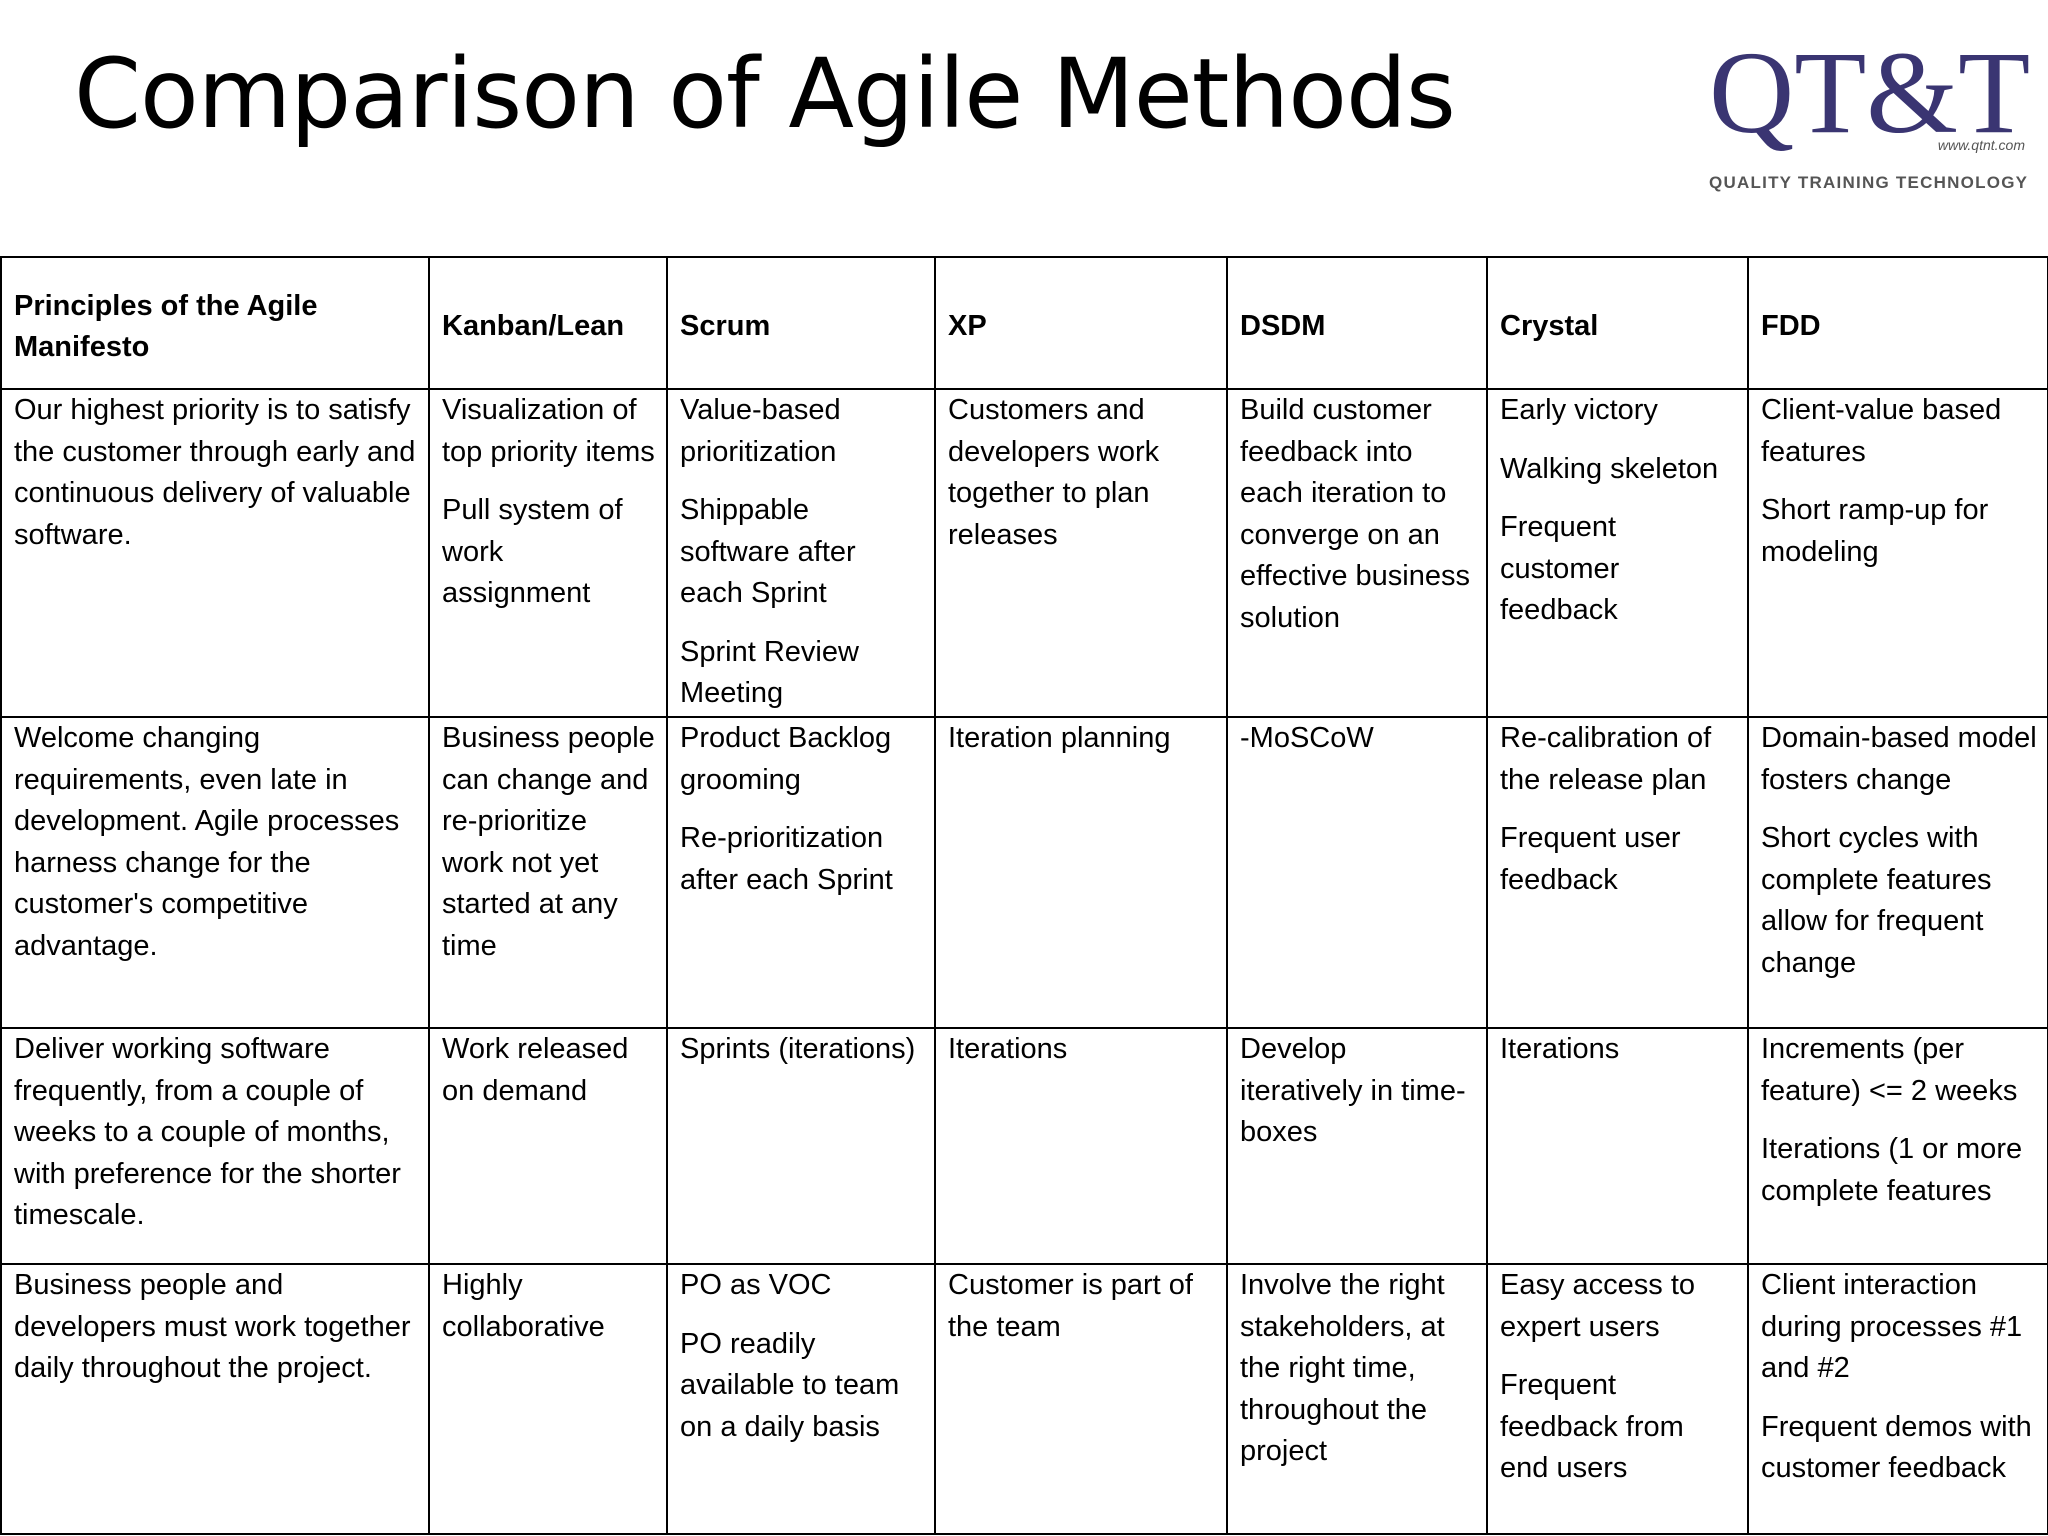  What do you see at coordinates (1590, 859) in the screenshot?
I see `cell-text: Frequent user feedback` at bounding box center [1590, 859].